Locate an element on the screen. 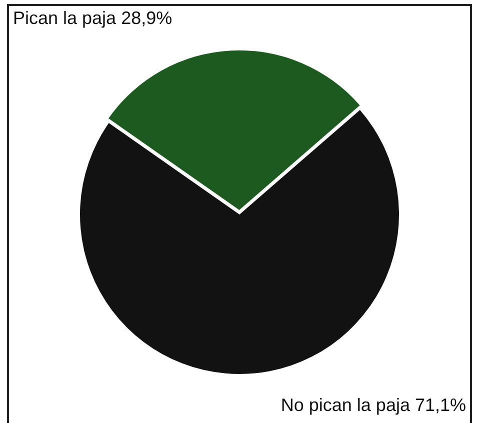  slice-label: Pican la paja 28,9% is located at coordinates (92, 18).